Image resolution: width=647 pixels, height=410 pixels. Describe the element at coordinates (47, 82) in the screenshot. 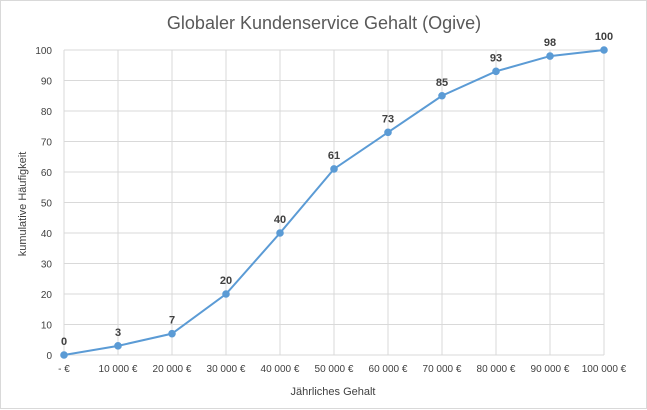

I see `y-tick-label: 90` at that location.